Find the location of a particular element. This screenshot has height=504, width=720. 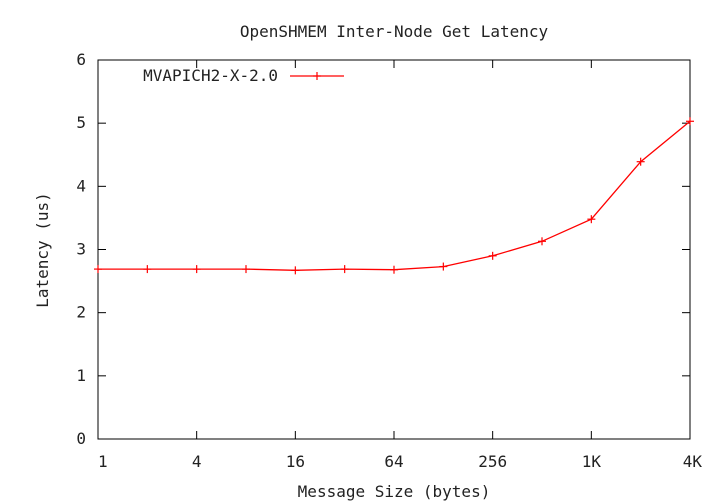

x-tick-label: 1 is located at coordinates (103, 461).